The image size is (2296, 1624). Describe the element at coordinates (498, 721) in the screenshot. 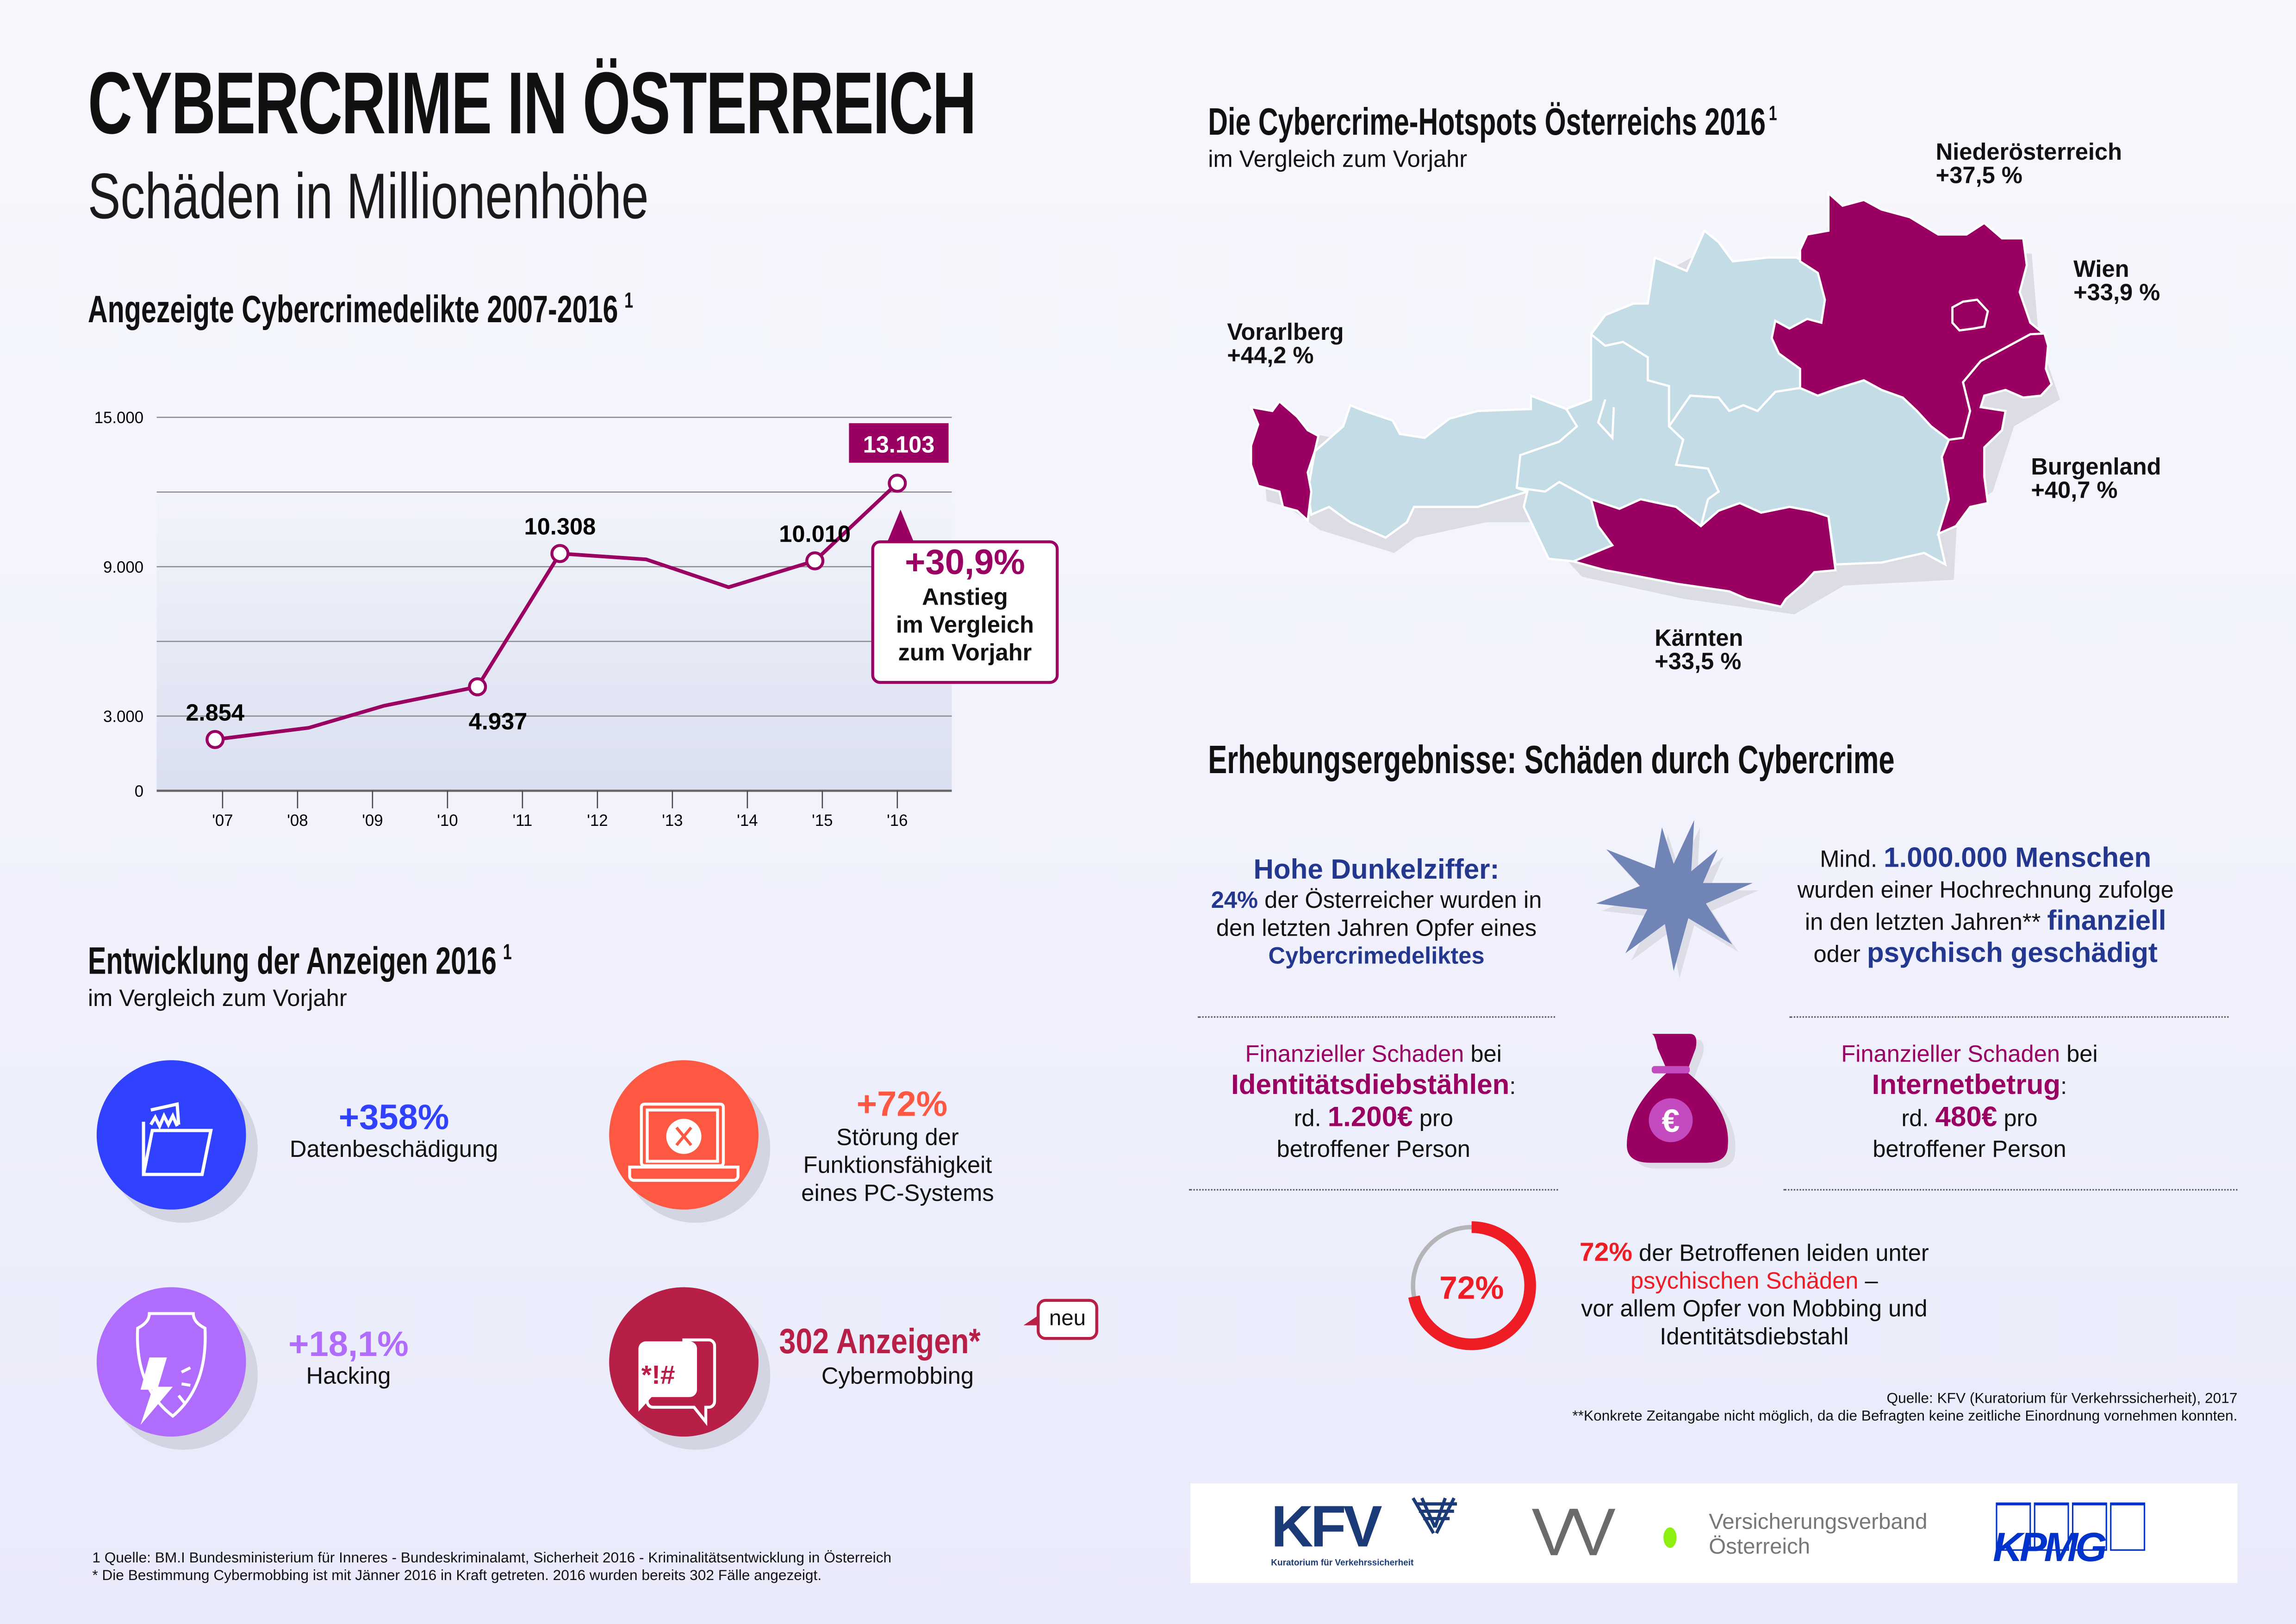

I see `data-label: 4.937` at that location.